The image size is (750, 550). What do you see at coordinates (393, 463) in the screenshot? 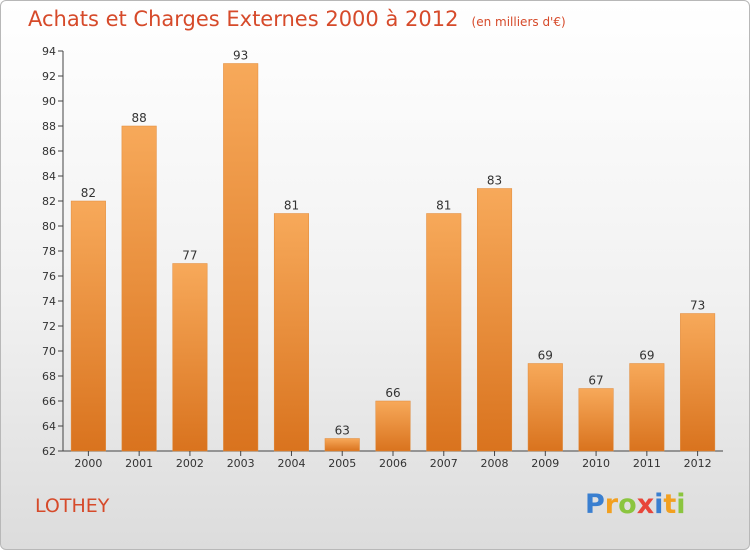
I see `x-tick-label: 2006` at bounding box center [393, 463].